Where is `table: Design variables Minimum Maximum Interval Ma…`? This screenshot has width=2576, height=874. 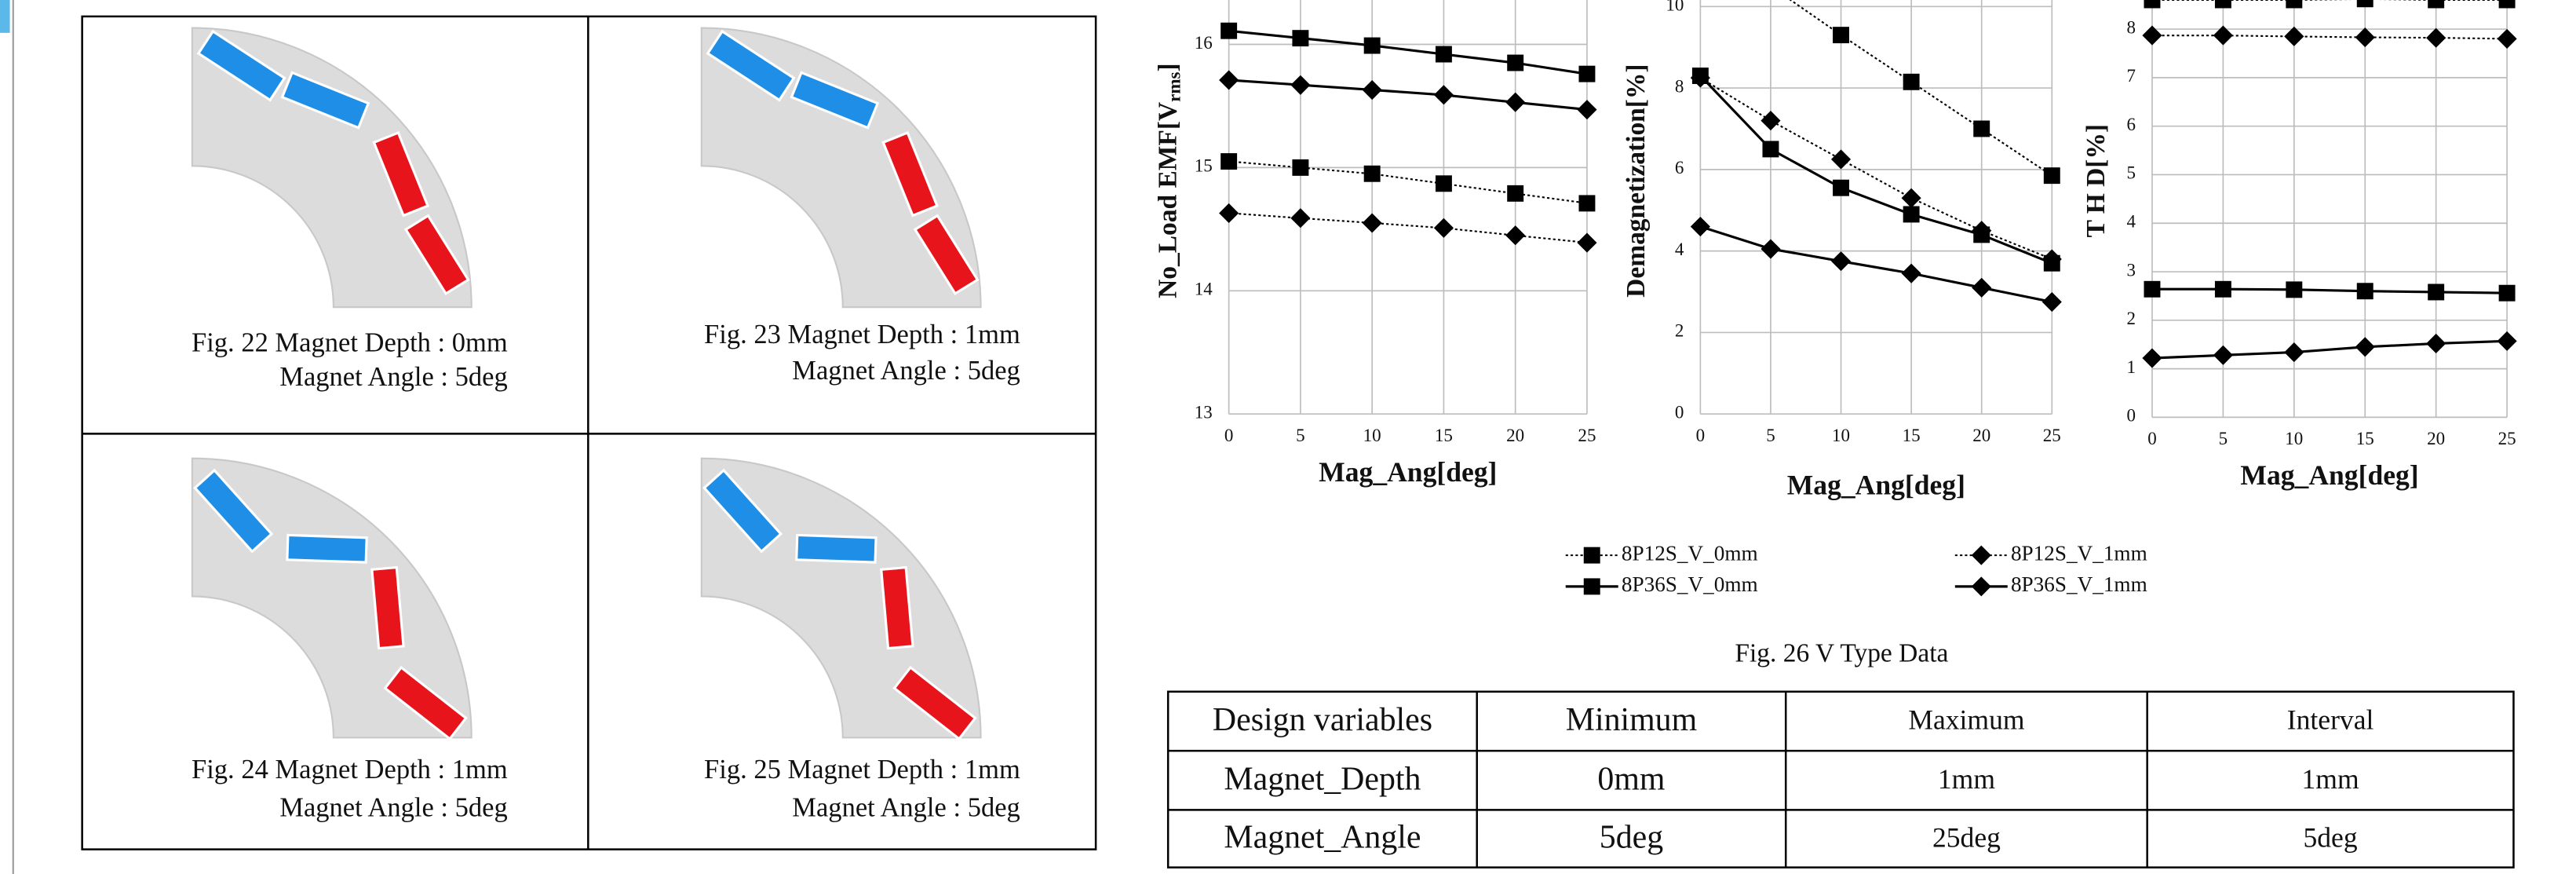 table: Design variables Minimum Maximum Interval Ma… is located at coordinates (1840, 779).